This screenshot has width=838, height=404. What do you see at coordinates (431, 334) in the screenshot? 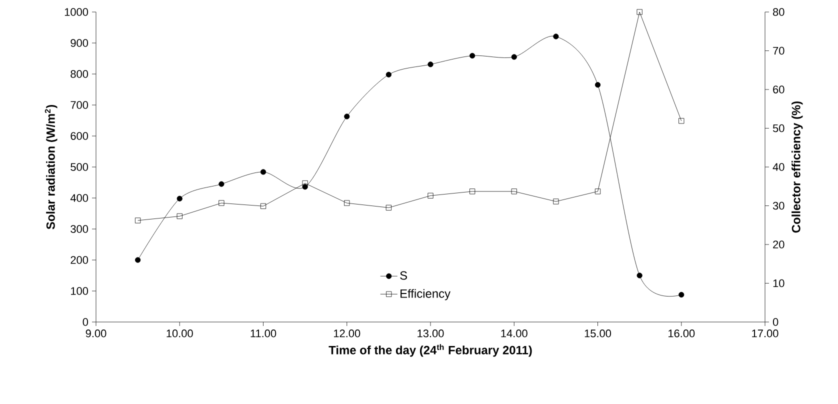
I see `x-tick-label: 13.00` at bounding box center [431, 334].